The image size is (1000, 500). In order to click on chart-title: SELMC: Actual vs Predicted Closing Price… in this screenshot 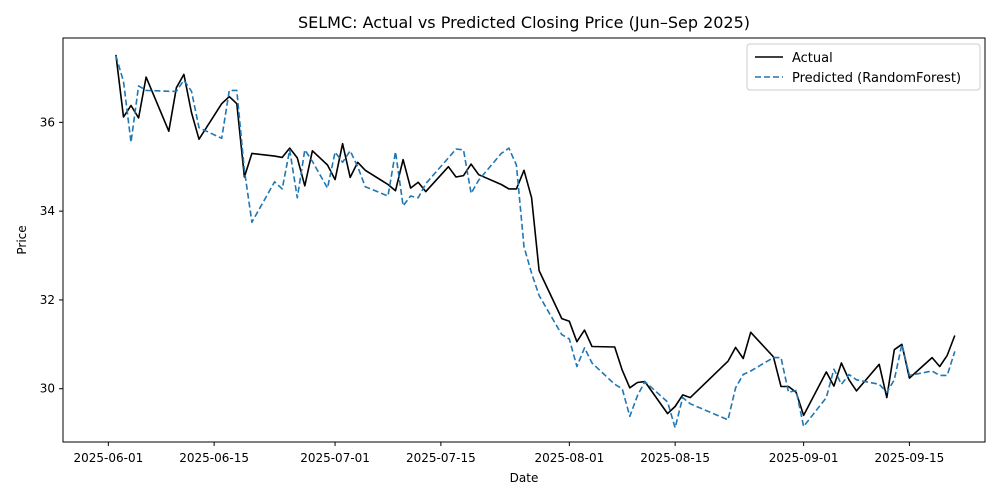, I will do `click(524, 22)`.